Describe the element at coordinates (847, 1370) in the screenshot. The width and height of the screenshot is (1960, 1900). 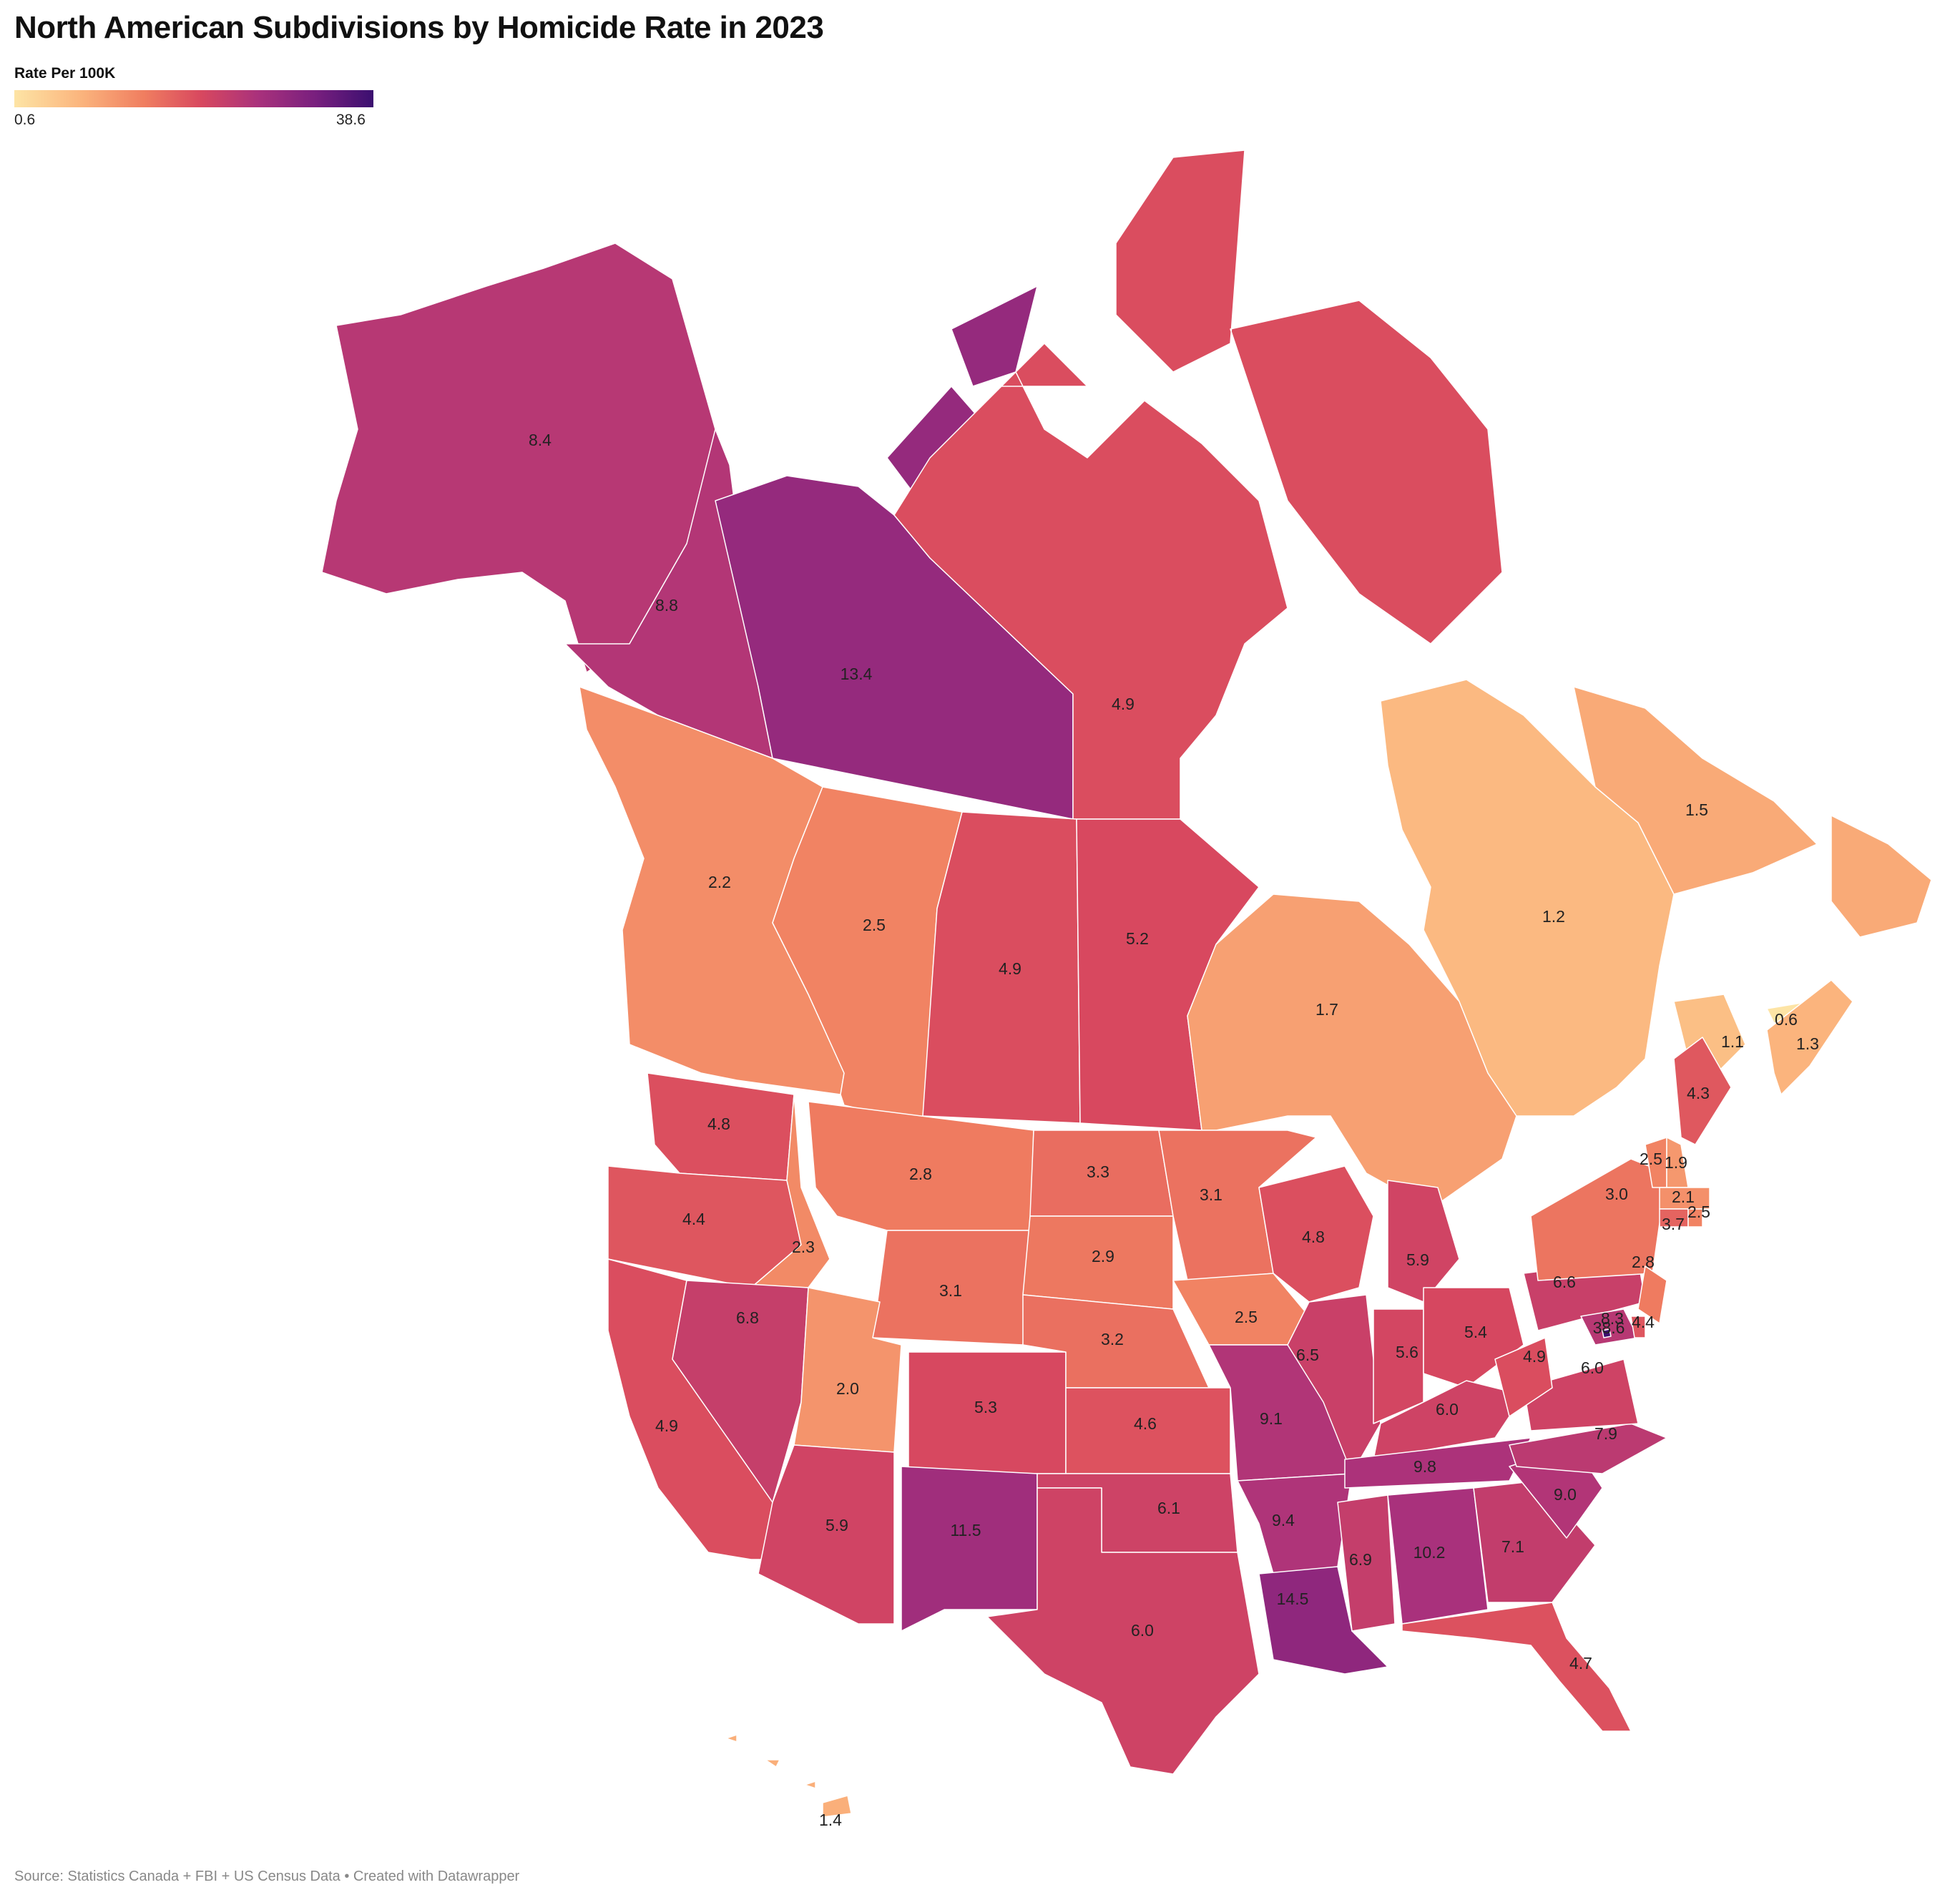
I see `region-ut` at that location.